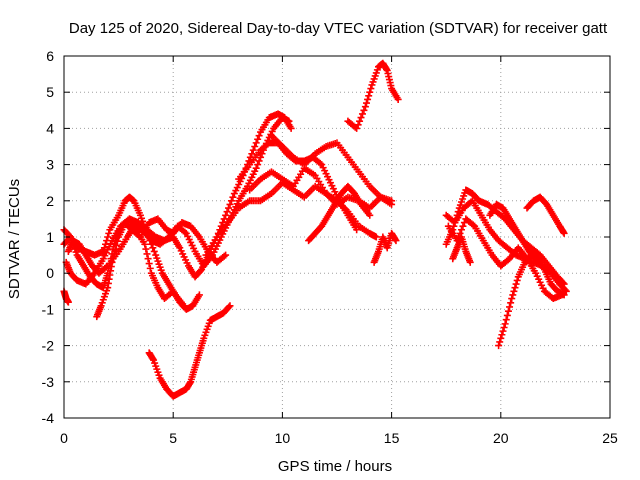  What do you see at coordinates (48, 382) in the screenshot?
I see `y-tick-label: -3` at bounding box center [48, 382].